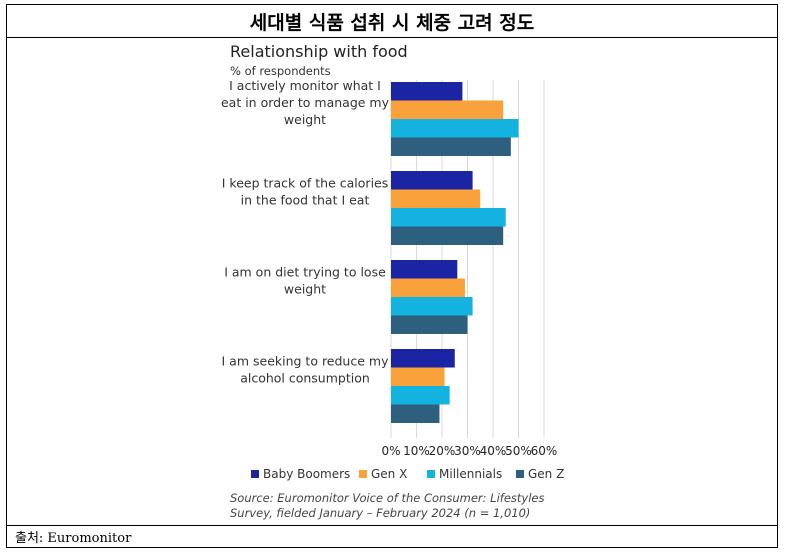  What do you see at coordinates (305, 200) in the screenshot?
I see `category-label: in the food that I eat` at bounding box center [305, 200].